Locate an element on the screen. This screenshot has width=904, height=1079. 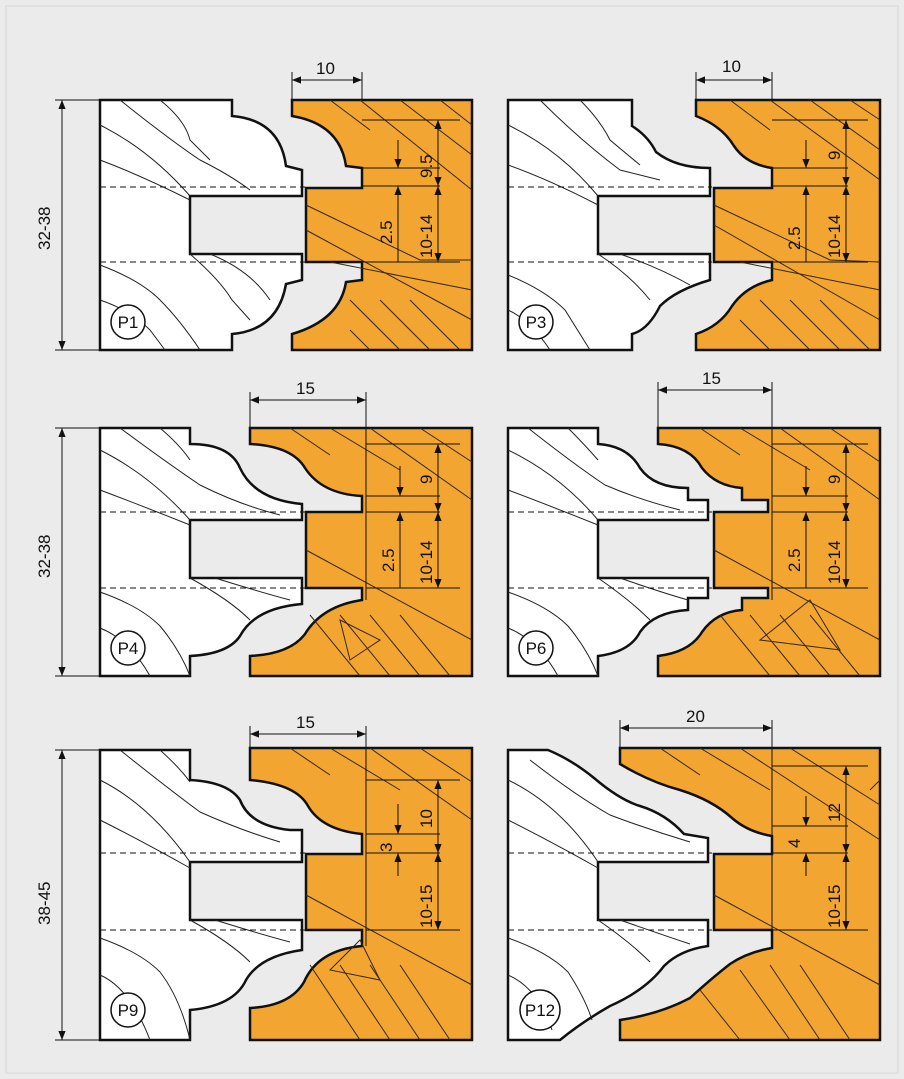
dim-upper: 12 is located at coordinates (834, 812).